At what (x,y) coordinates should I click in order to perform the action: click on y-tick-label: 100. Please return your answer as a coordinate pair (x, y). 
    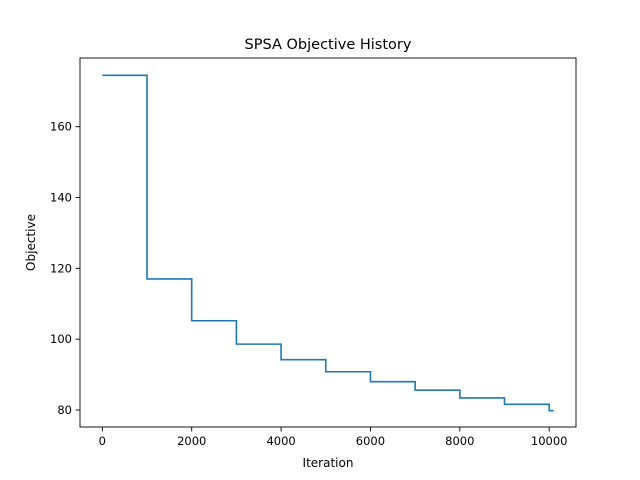
    Looking at the image, I should click on (61, 339).